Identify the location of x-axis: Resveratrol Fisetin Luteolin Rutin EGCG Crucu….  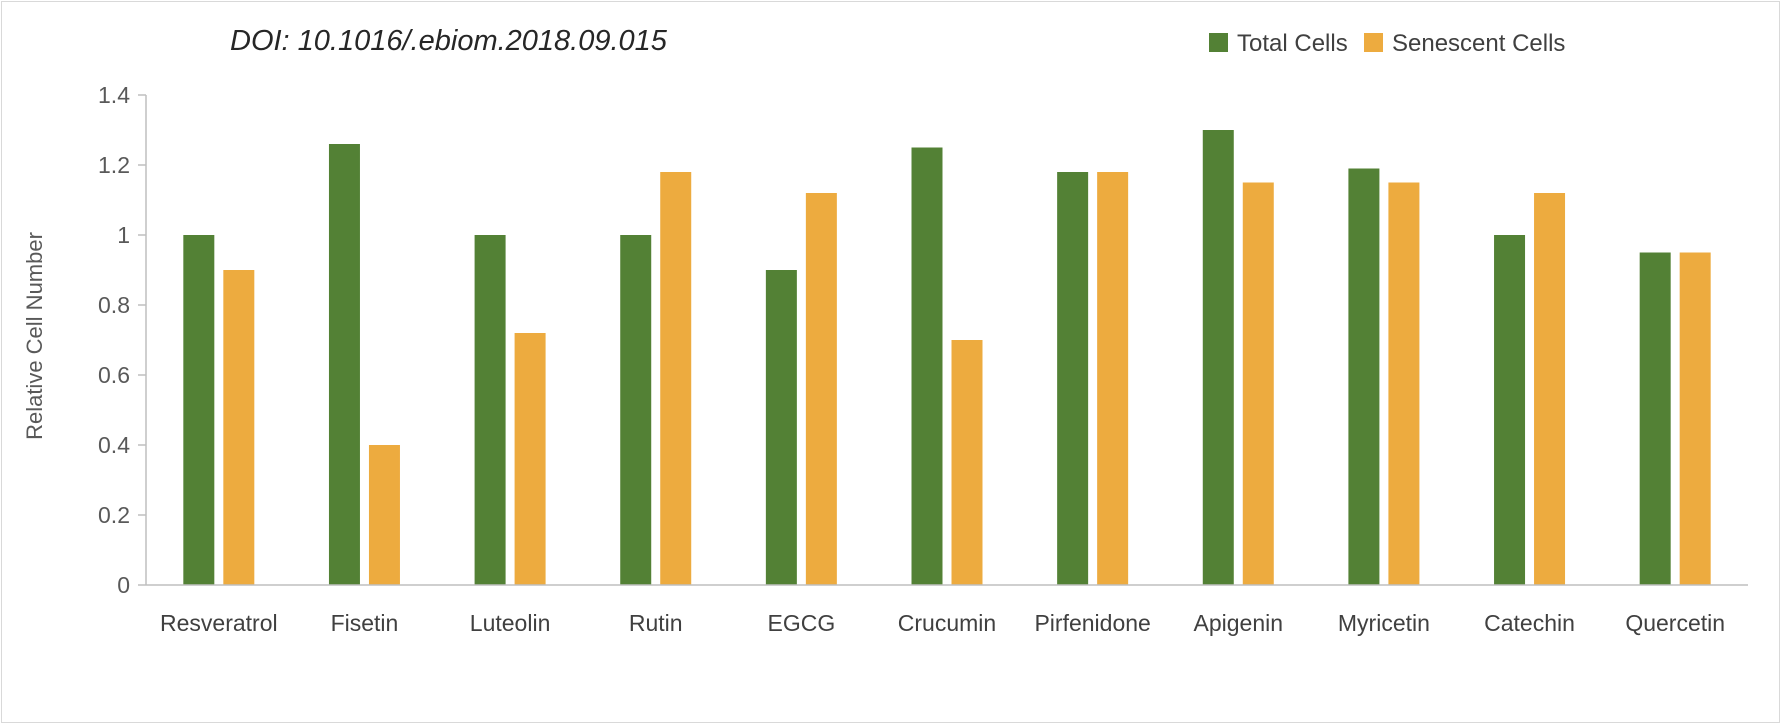
(947, 610).